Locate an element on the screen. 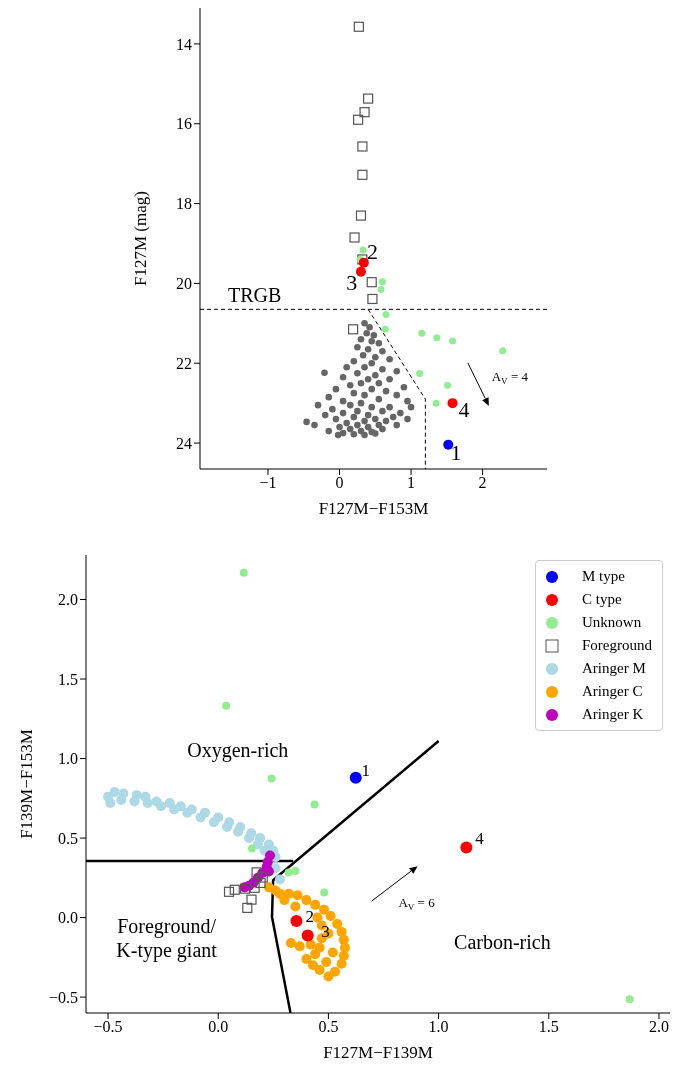 This screenshot has width=690, height=1078. annotation: A$_{V}$ = 4 is located at coordinates (510, 377).